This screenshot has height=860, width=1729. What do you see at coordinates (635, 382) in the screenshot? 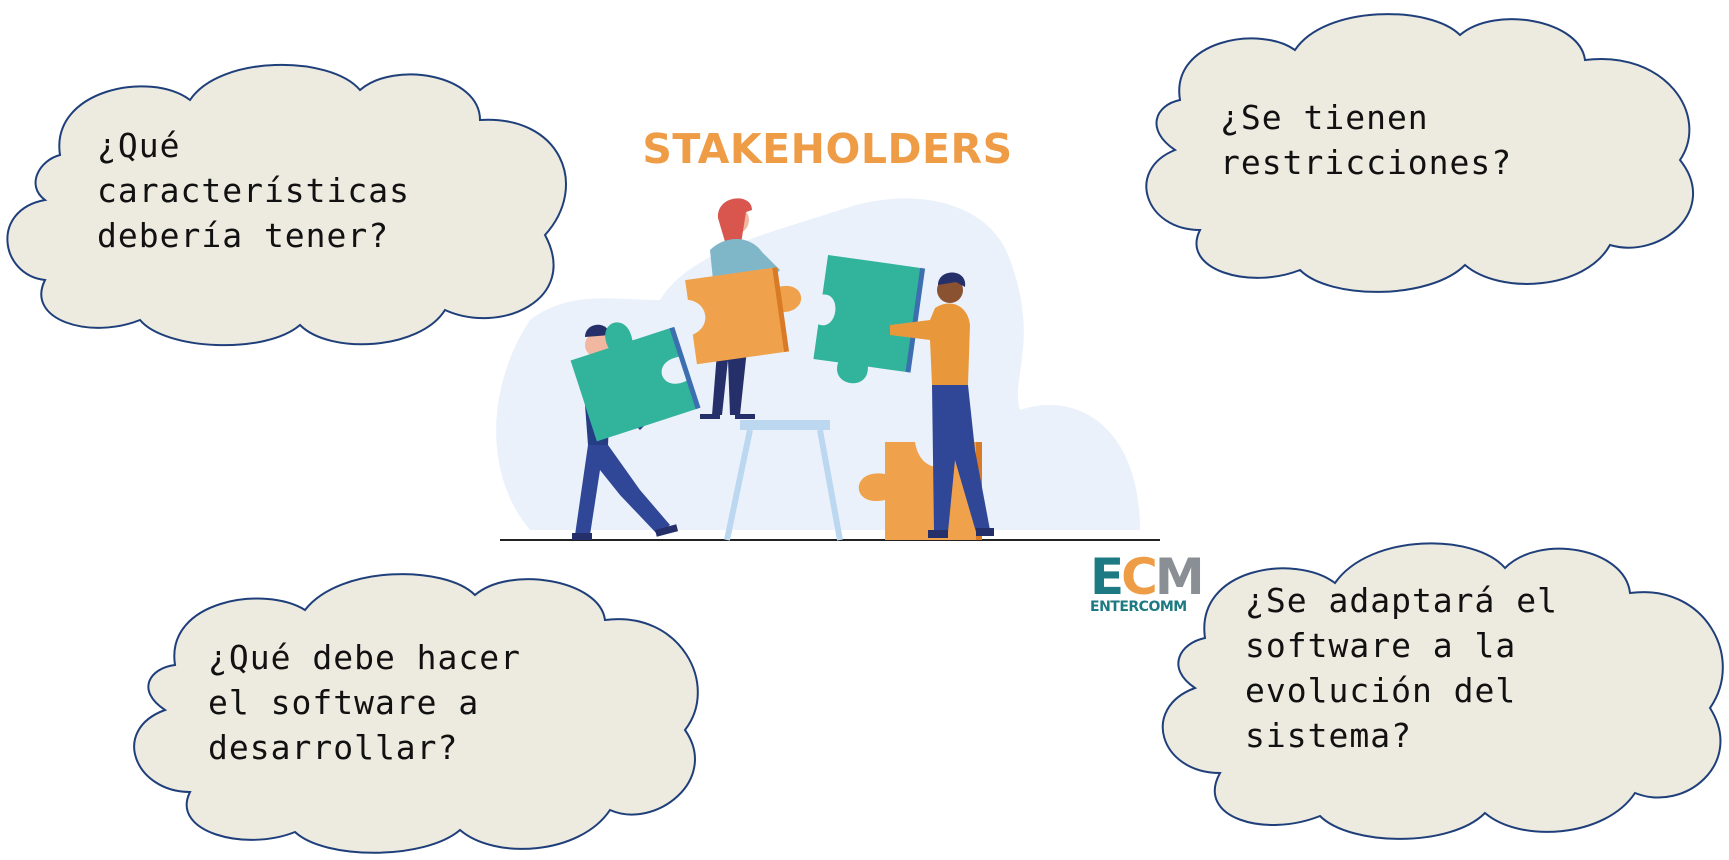
I see `teal-puzzle-piece-left` at bounding box center [635, 382].